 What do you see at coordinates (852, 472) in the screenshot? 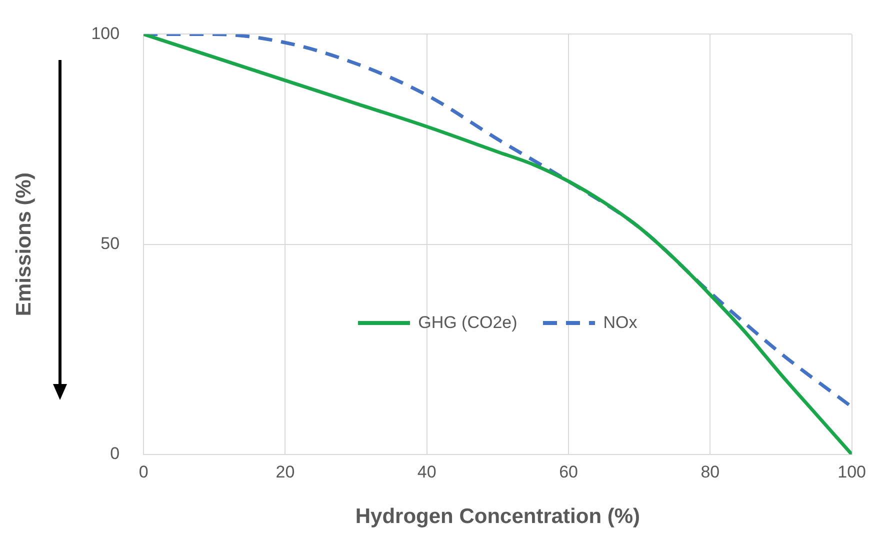
I see `x-tick-label: 100` at bounding box center [852, 472].